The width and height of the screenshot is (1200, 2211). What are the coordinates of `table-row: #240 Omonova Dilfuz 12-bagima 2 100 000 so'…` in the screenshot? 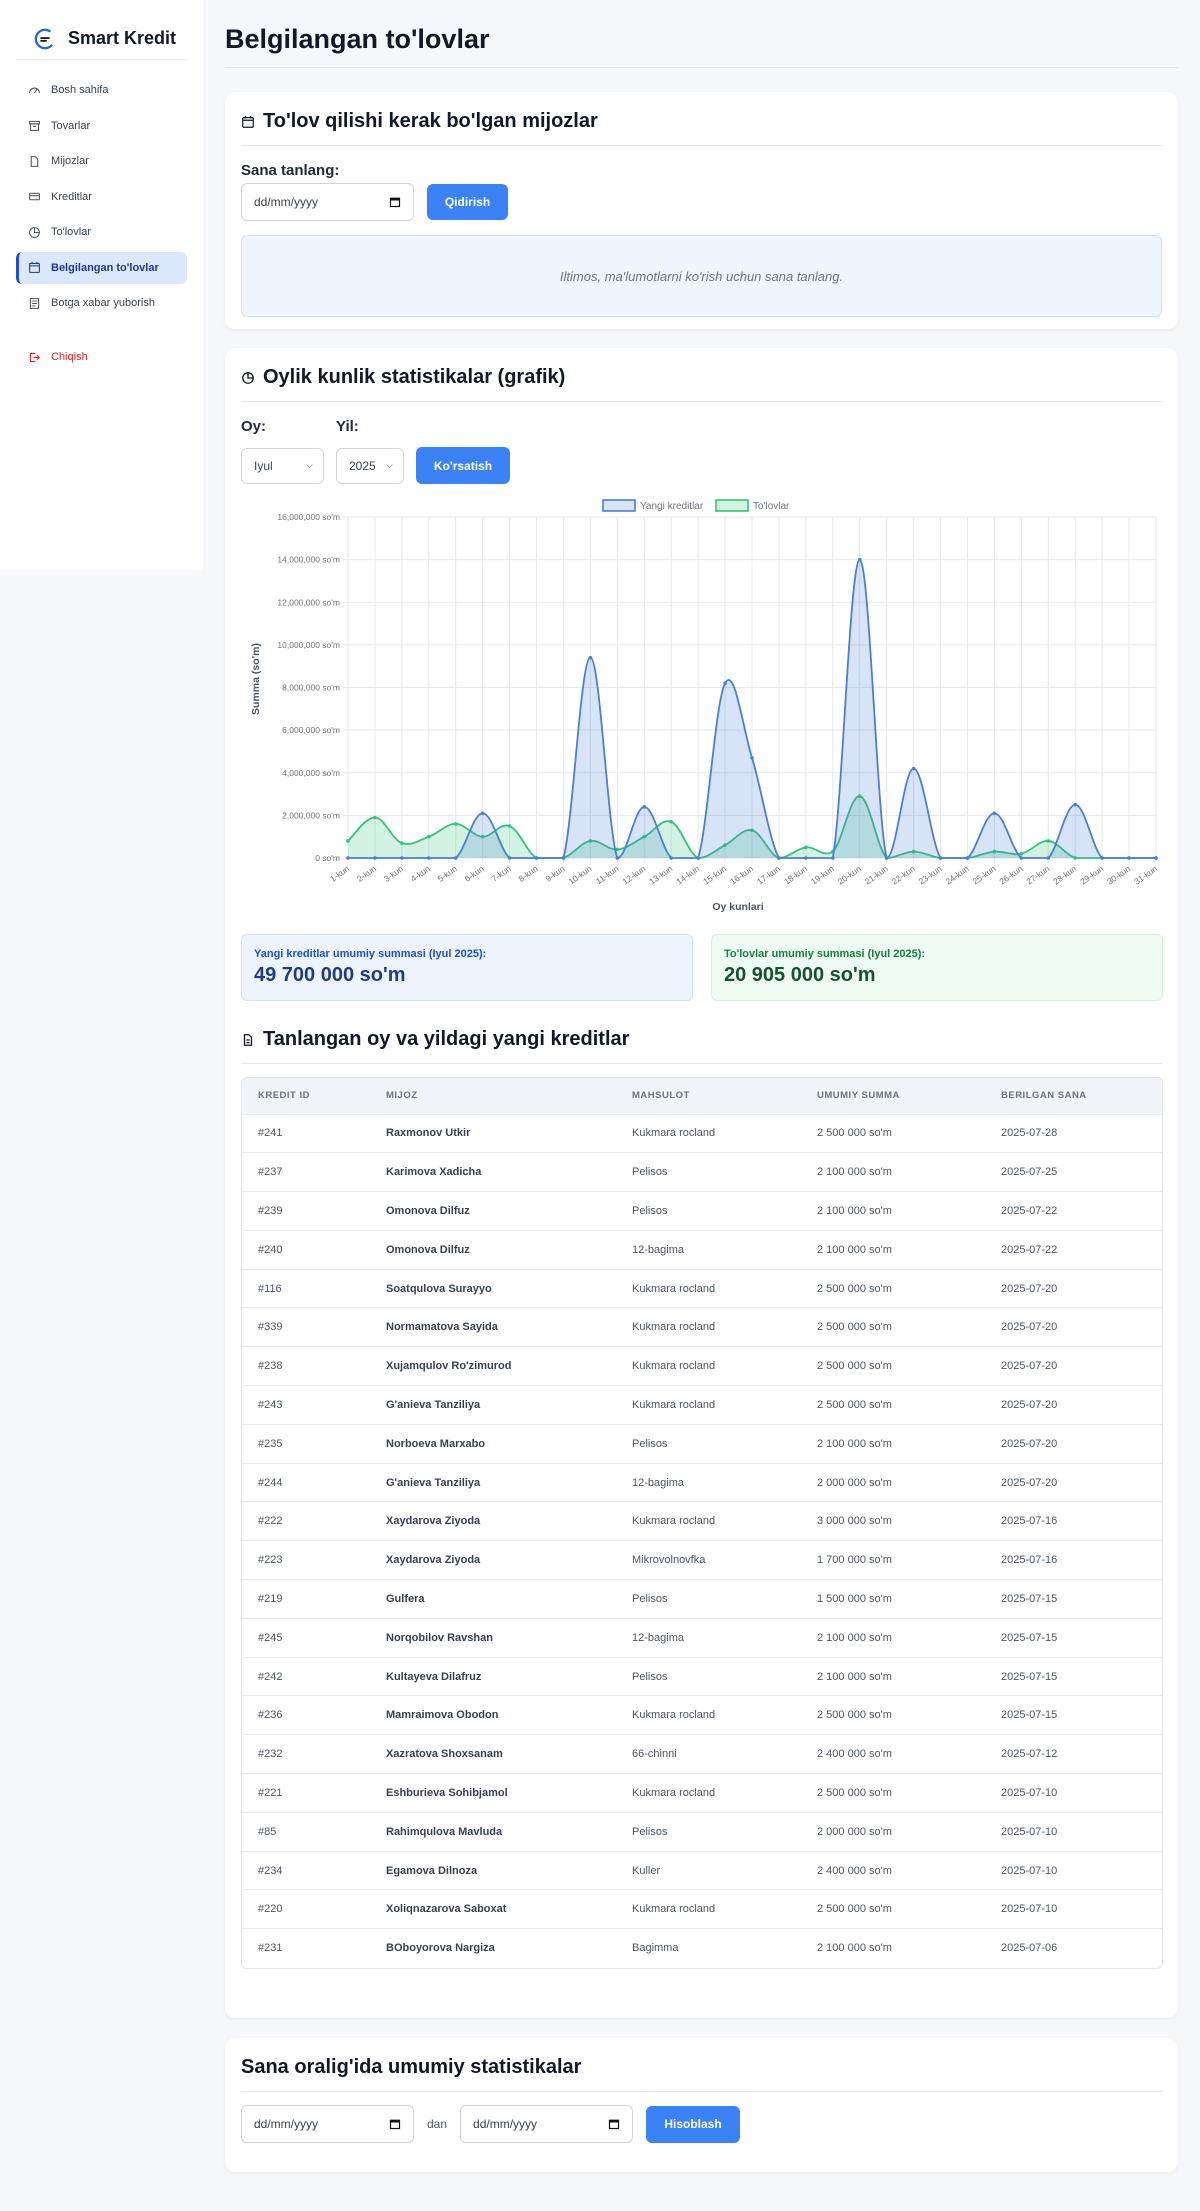 It's located at (702, 1249).